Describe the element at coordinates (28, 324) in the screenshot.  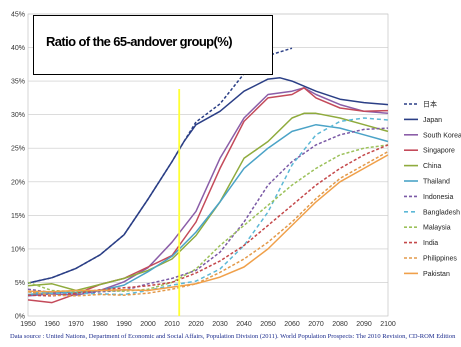
I see `x-tick-label: 1950` at that location.